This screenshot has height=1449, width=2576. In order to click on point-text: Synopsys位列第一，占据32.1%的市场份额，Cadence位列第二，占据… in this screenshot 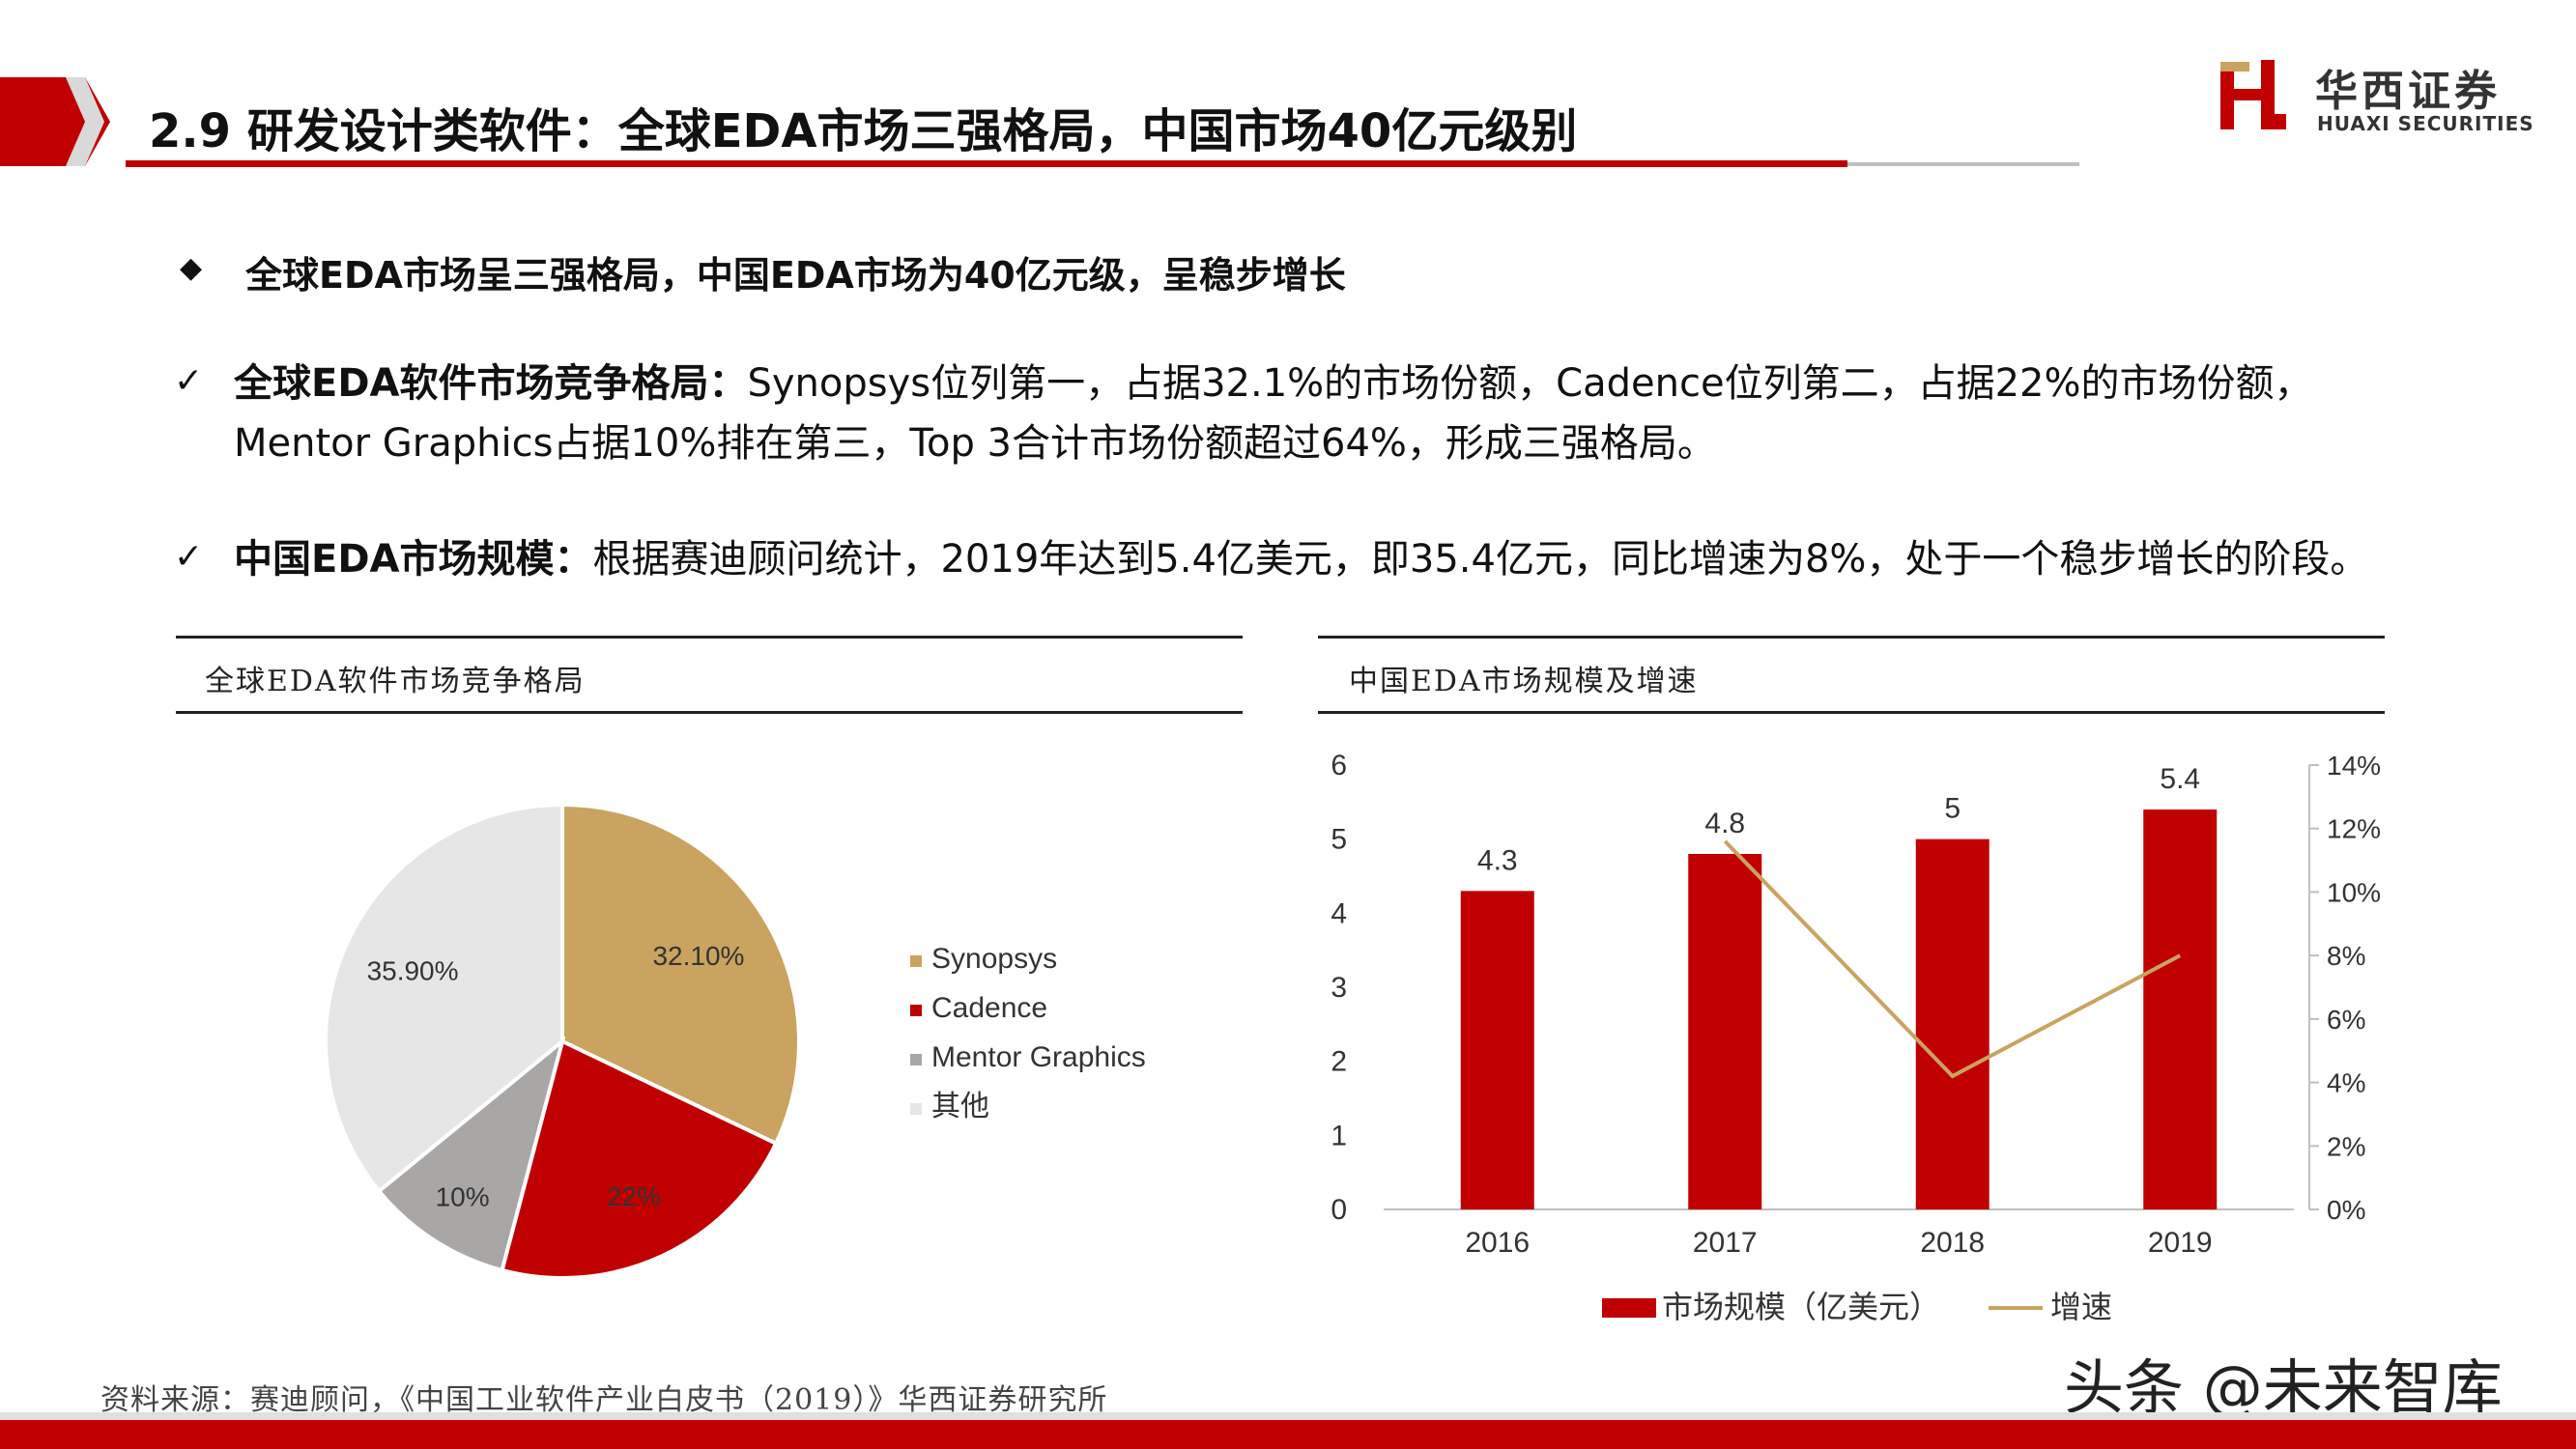, I will do `click(1274, 413)`.